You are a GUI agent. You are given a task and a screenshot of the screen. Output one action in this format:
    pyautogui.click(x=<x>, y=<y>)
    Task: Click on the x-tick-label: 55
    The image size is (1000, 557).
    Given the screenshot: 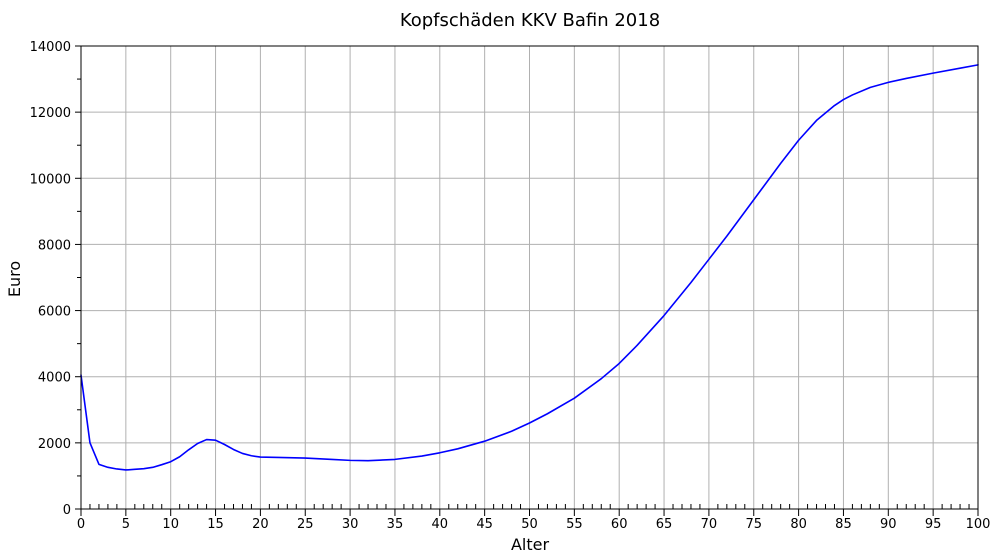 What is the action you would take?
    pyautogui.click(x=574, y=524)
    